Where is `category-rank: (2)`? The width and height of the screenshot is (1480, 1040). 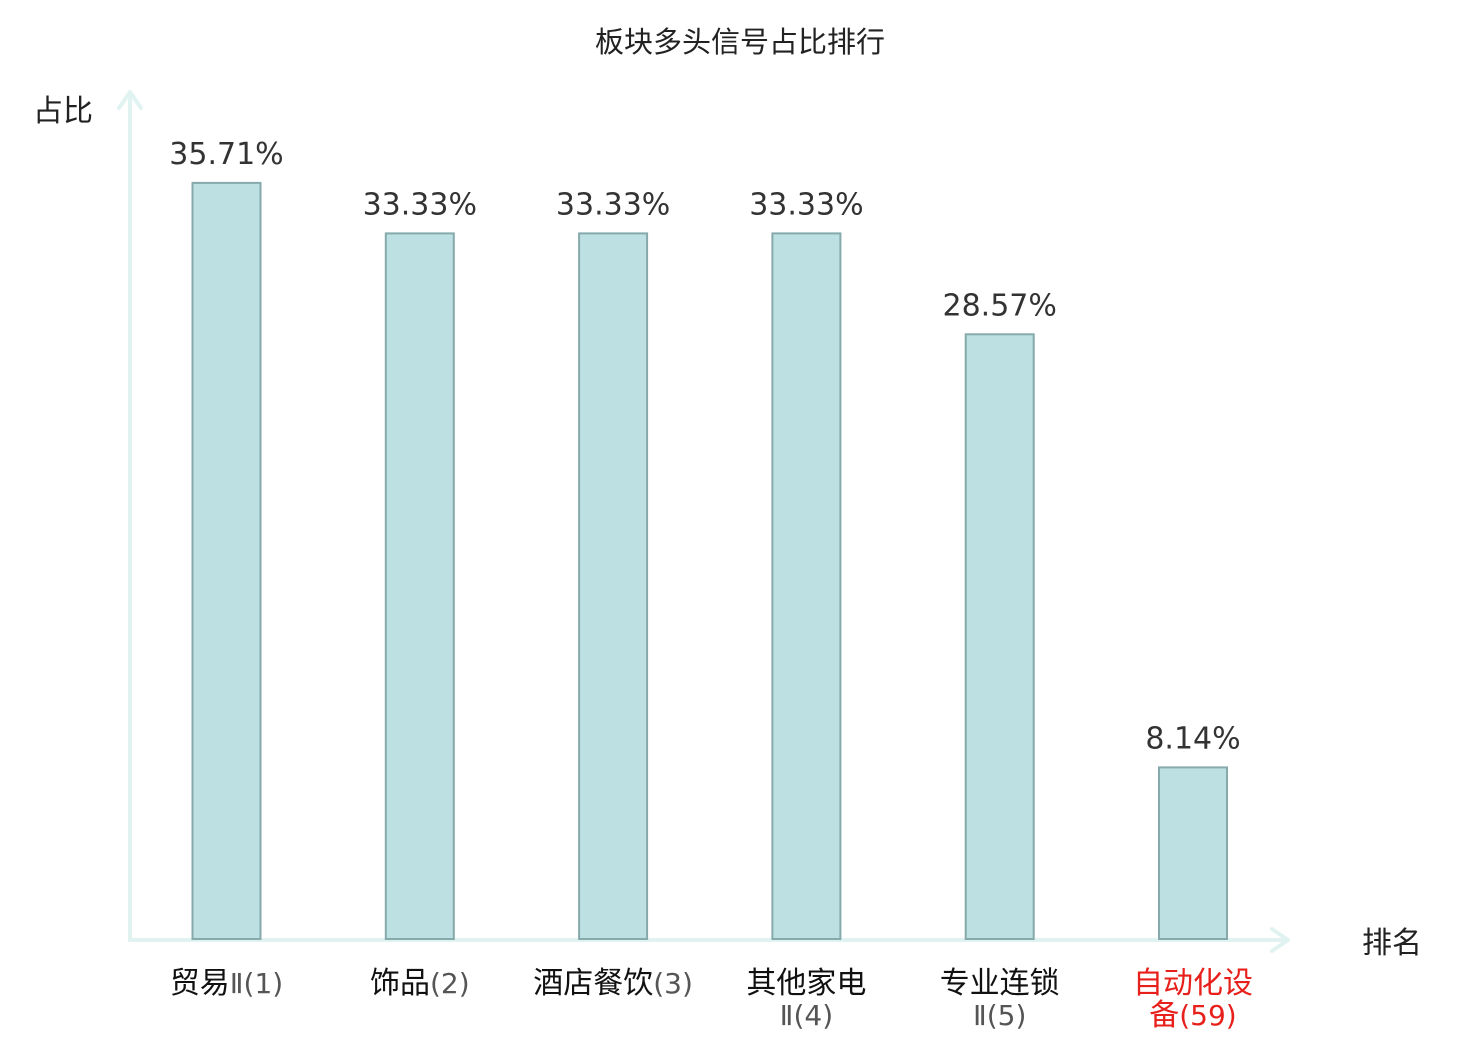 category-rank: (2) is located at coordinates (450, 983).